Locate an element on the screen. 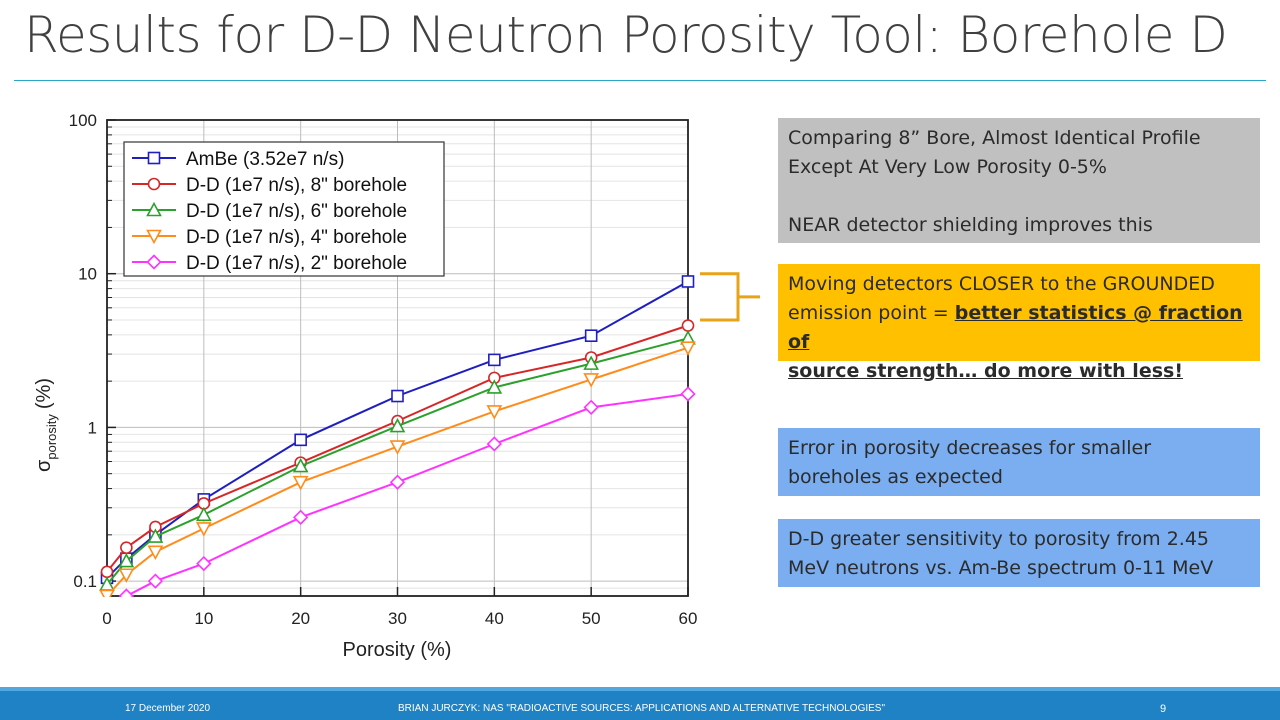  legend-box is located at coordinates (284, 209).